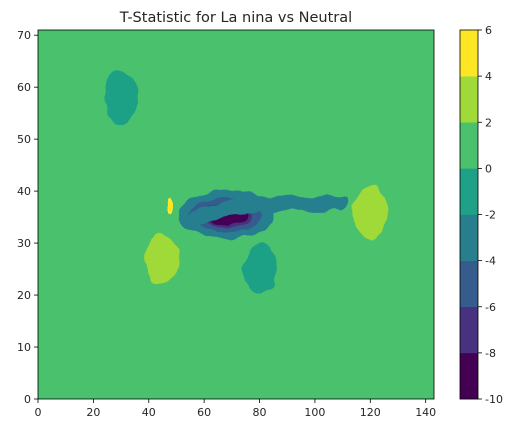  Describe the element at coordinates (27, 217) in the screenshot. I see `y-axis: 0 10 20 30 40 50 60 70` at that location.